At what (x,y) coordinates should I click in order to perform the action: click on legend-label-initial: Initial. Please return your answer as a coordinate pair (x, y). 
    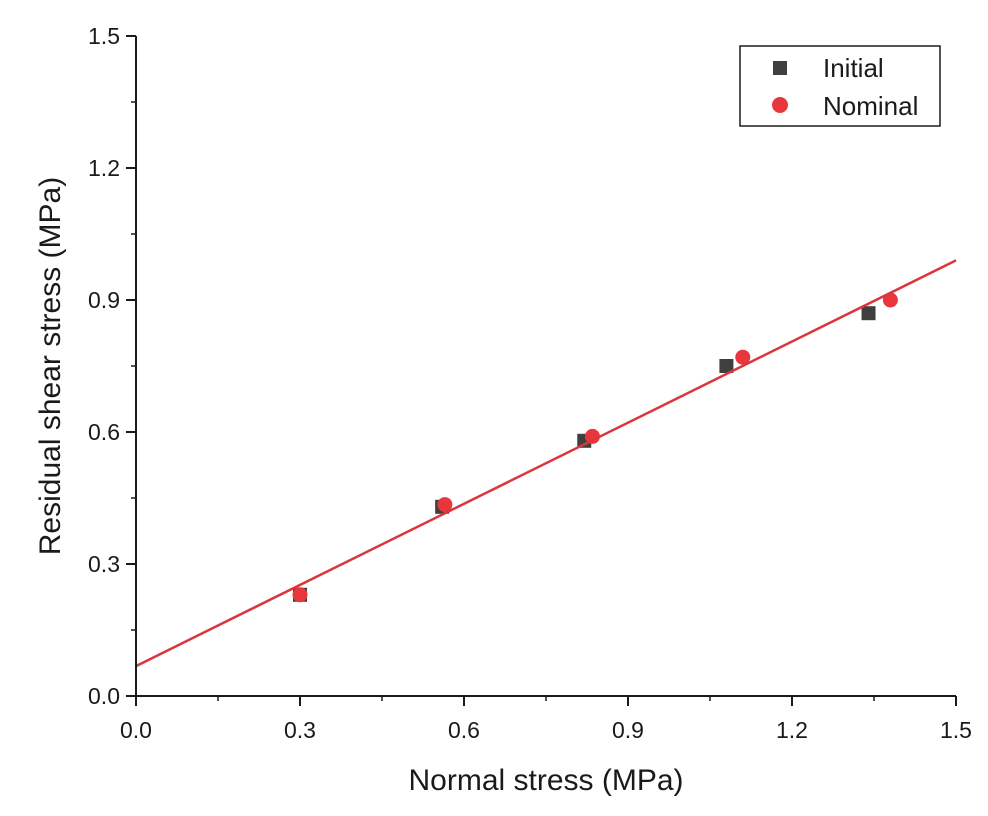
    Looking at the image, I should click on (853, 68).